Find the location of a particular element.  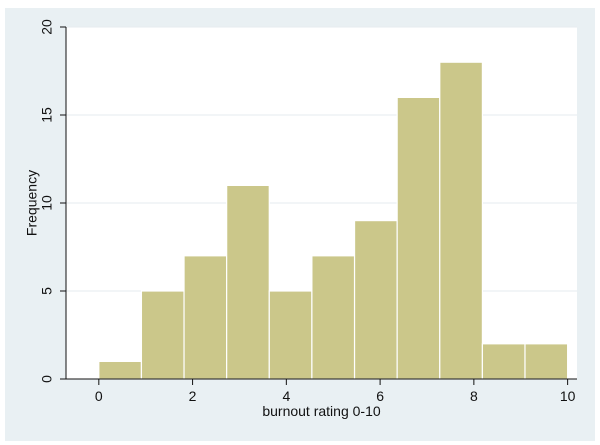

y-tick-label: 0 is located at coordinates (47, 379).